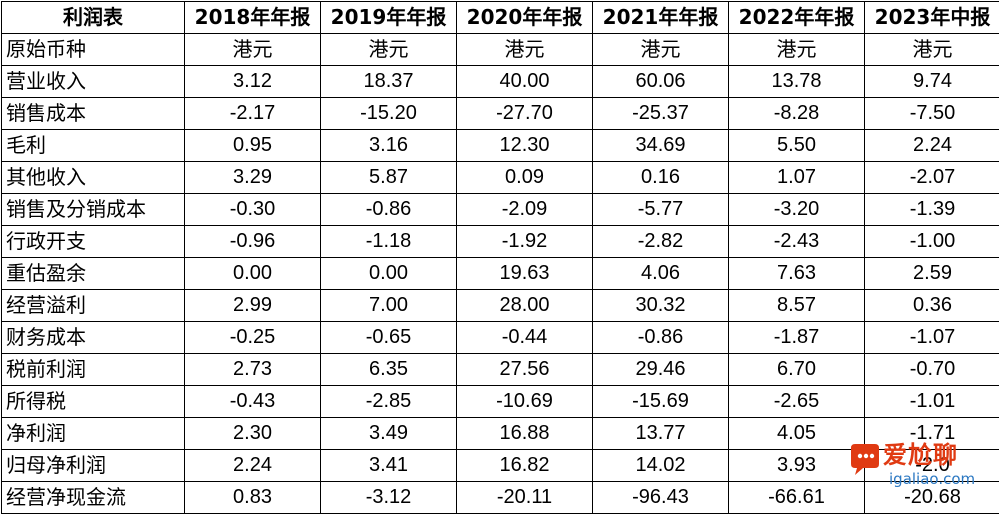  I want to click on column-header-2020: 2020年年报, so click(525, 18).